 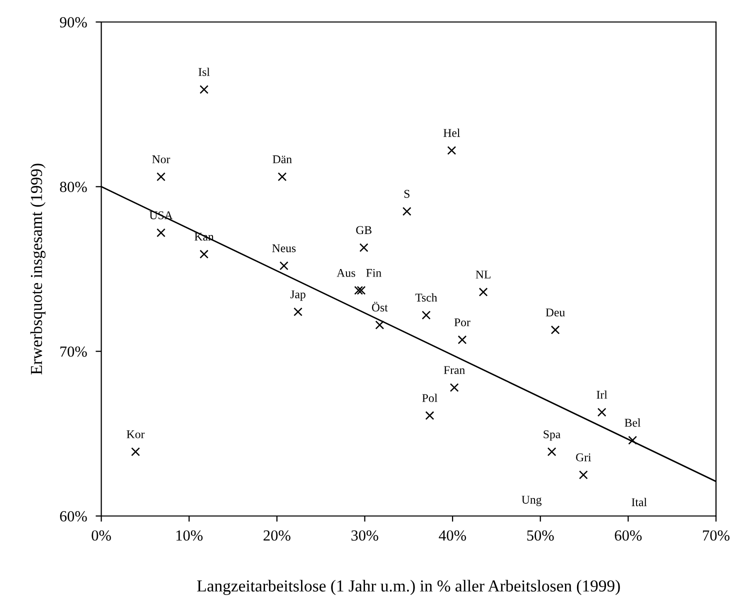 What do you see at coordinates (532, 501) in the screenshot?
I see `annotation: Ung` at bounding box center [532, 501].